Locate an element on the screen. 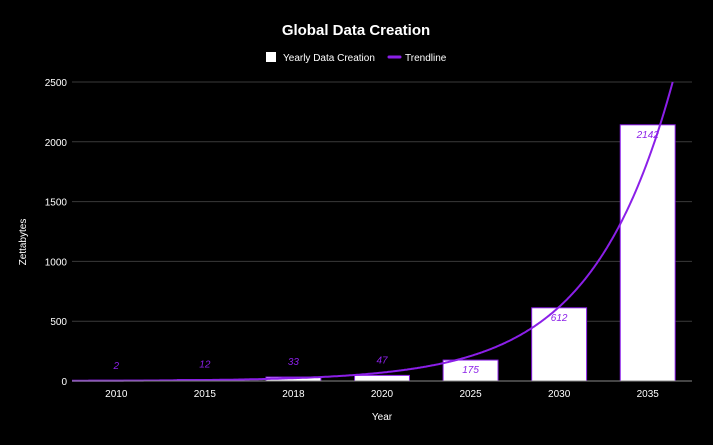 The image size is (713, 445). x-tick-label: 2035 is located at coordinates (648, 394).